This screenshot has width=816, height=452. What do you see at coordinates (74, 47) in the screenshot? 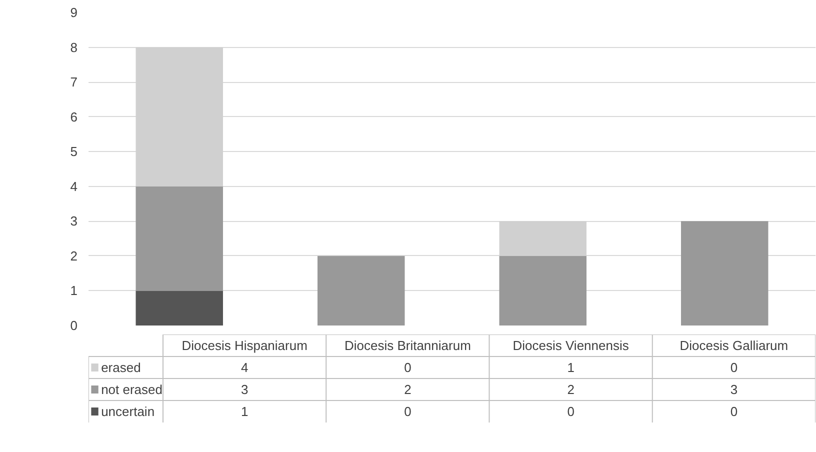
I see `y-tick-label: 8` at bounding box center [74, 47].